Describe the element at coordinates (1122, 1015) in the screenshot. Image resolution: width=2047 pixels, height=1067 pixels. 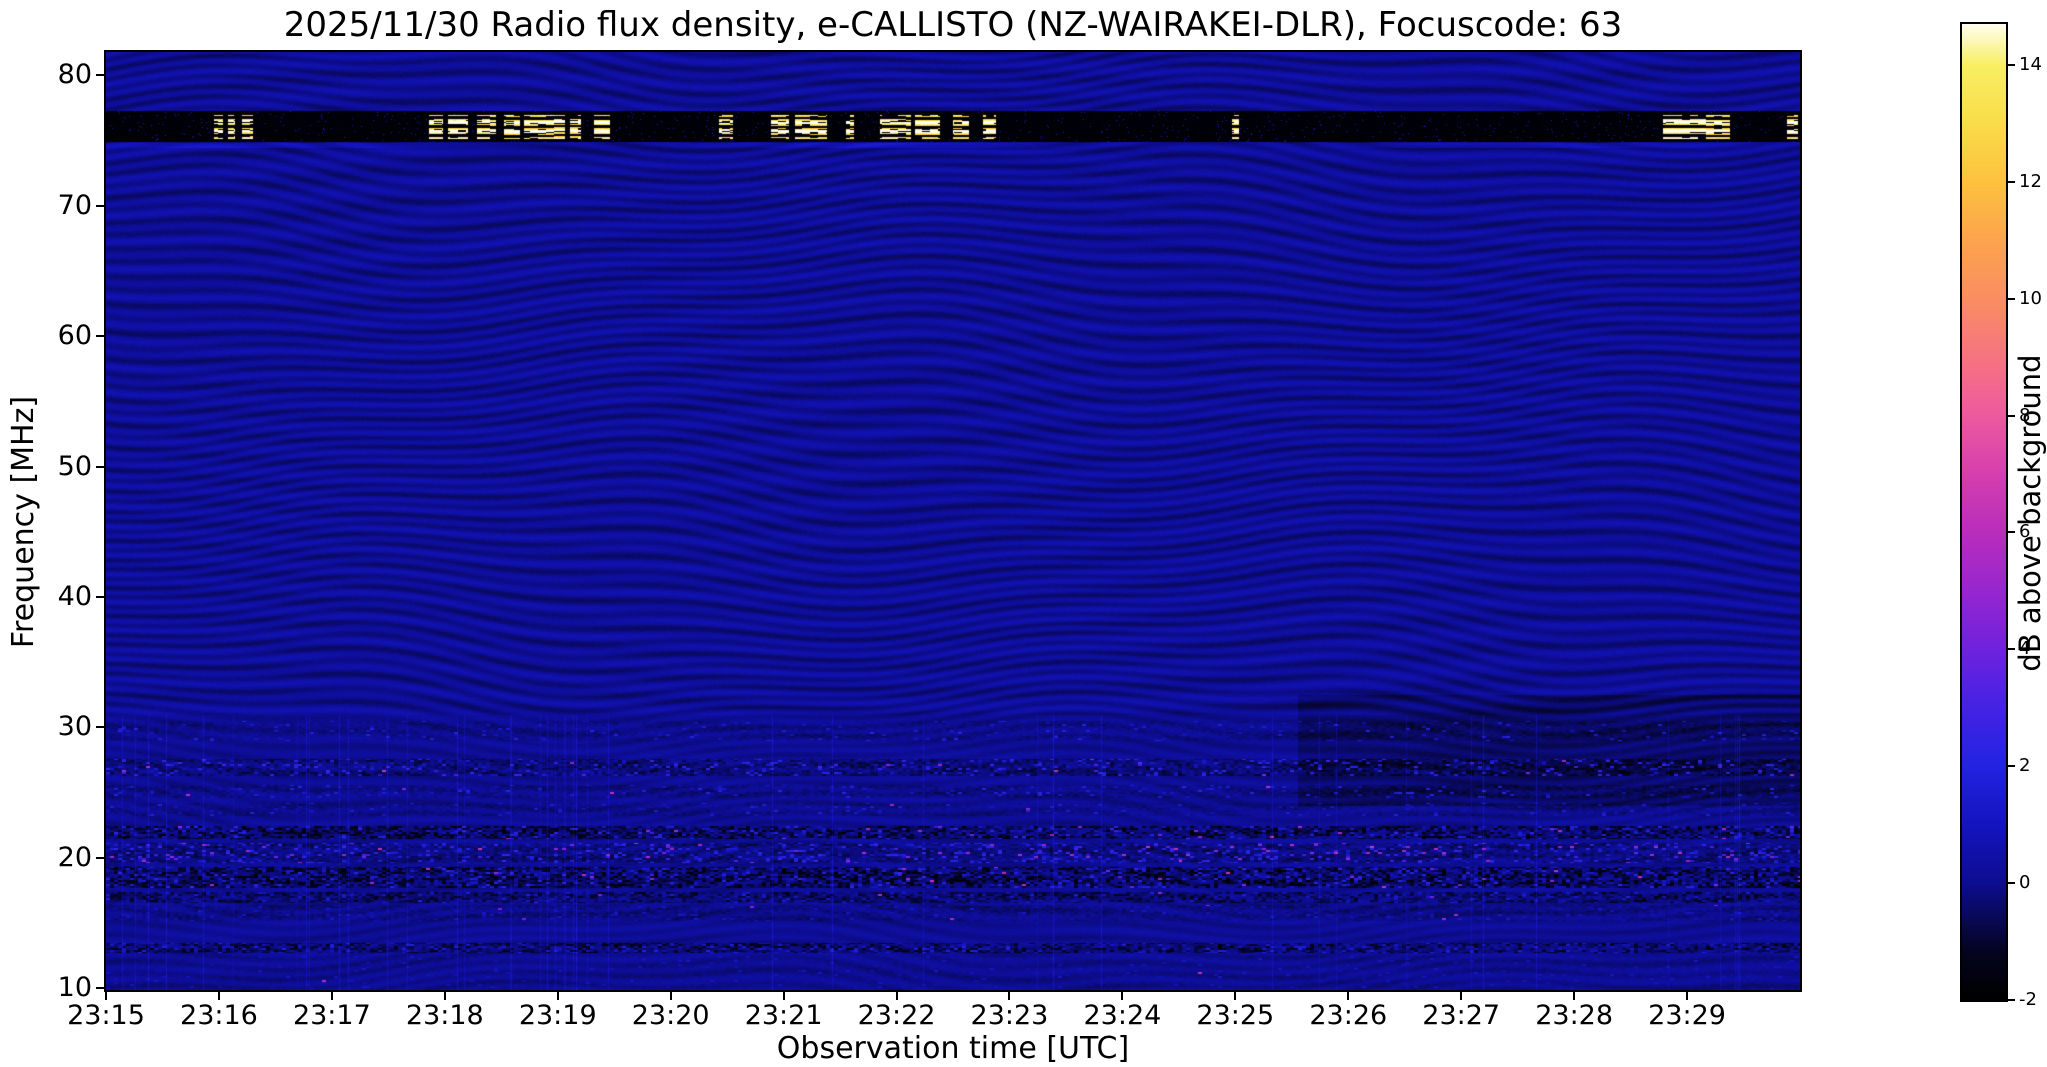
I see `x-tick-label: 23:24` at that location.